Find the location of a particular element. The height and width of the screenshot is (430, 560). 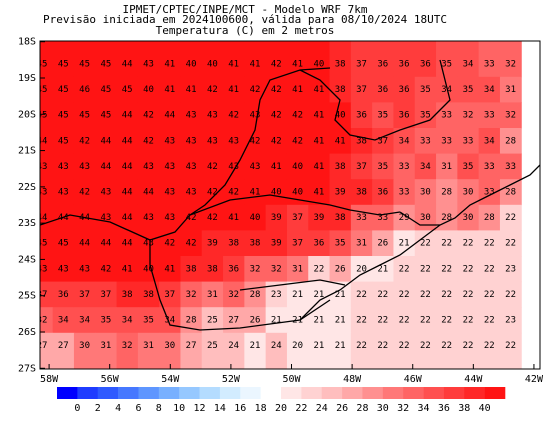

temperature-value: 45 is located at coordinates (84, 65).